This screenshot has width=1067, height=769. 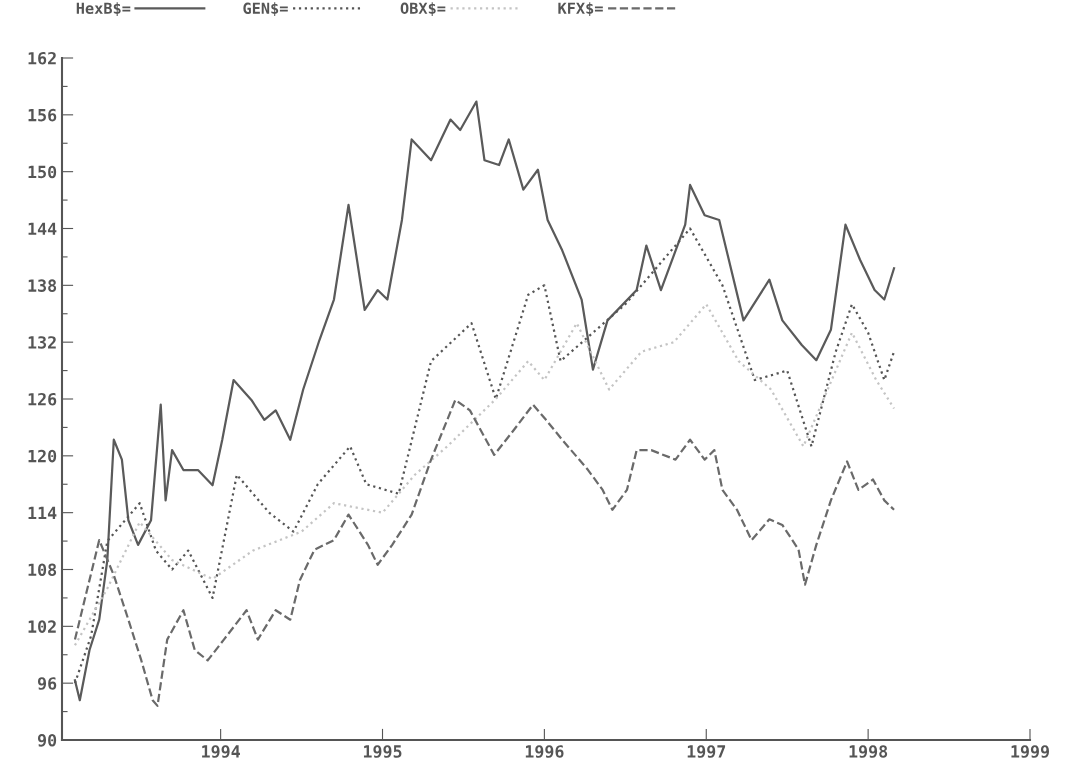 What do you see at coordinates (42, 570) in the screenshot?
I see `y-tick-label: 108` at bounding box center [42, 570].